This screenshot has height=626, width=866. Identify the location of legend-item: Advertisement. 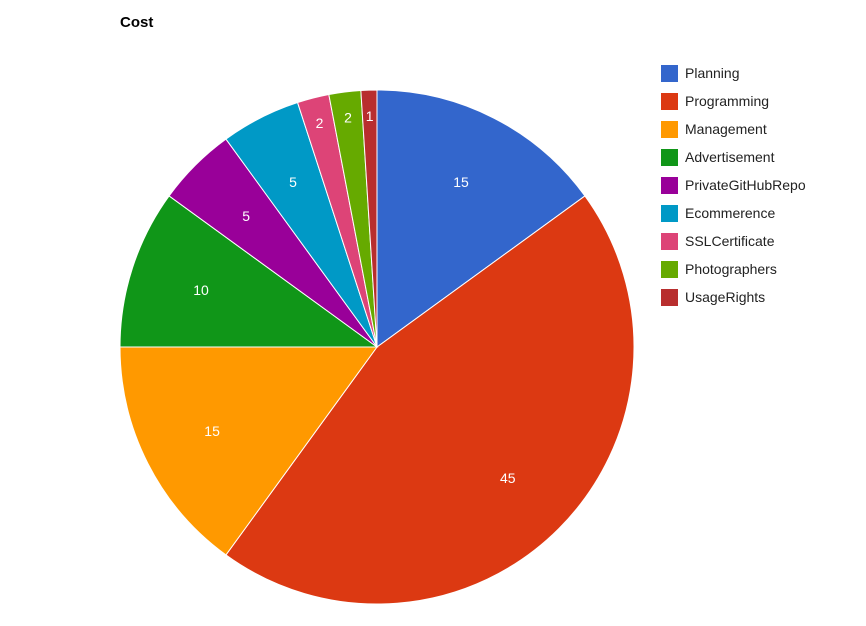
(733, 157).